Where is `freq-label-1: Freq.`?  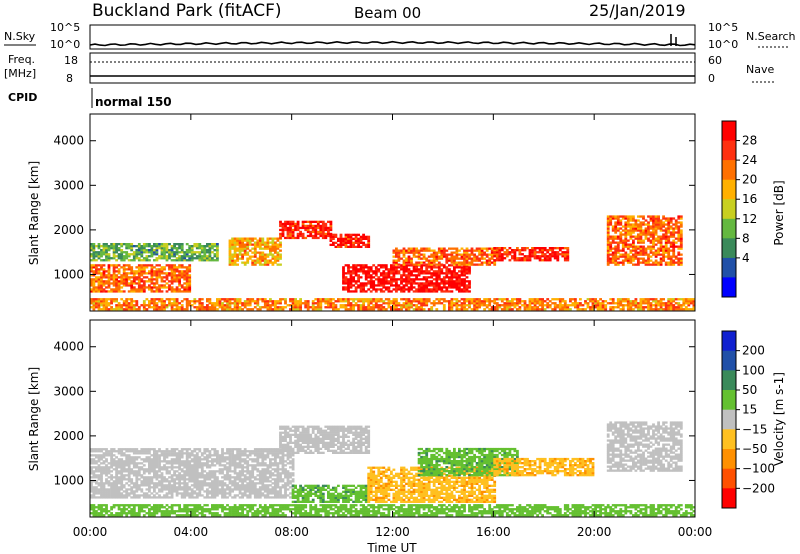 freq-label-1: Freq. is located at coordinates (21, 59).